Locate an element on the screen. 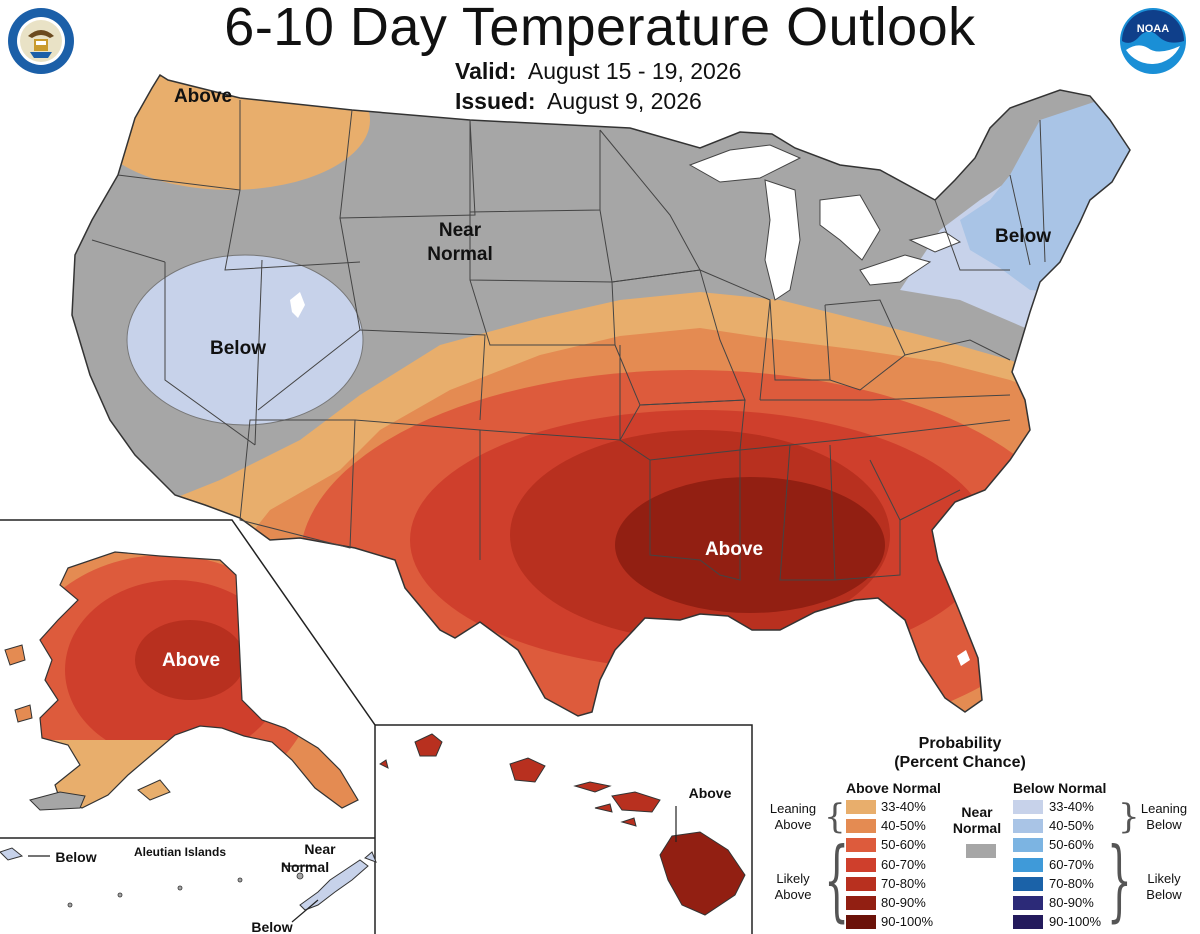 The width and height of the screenshot is (1200, 934). legend-brace-likely-above: { is located at coordinates (837, 879).